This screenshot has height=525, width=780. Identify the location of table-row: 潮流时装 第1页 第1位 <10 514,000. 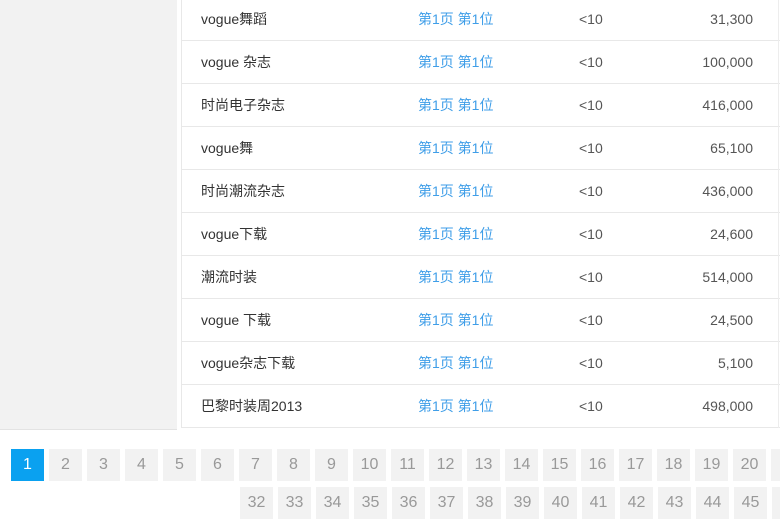
(481, 277).